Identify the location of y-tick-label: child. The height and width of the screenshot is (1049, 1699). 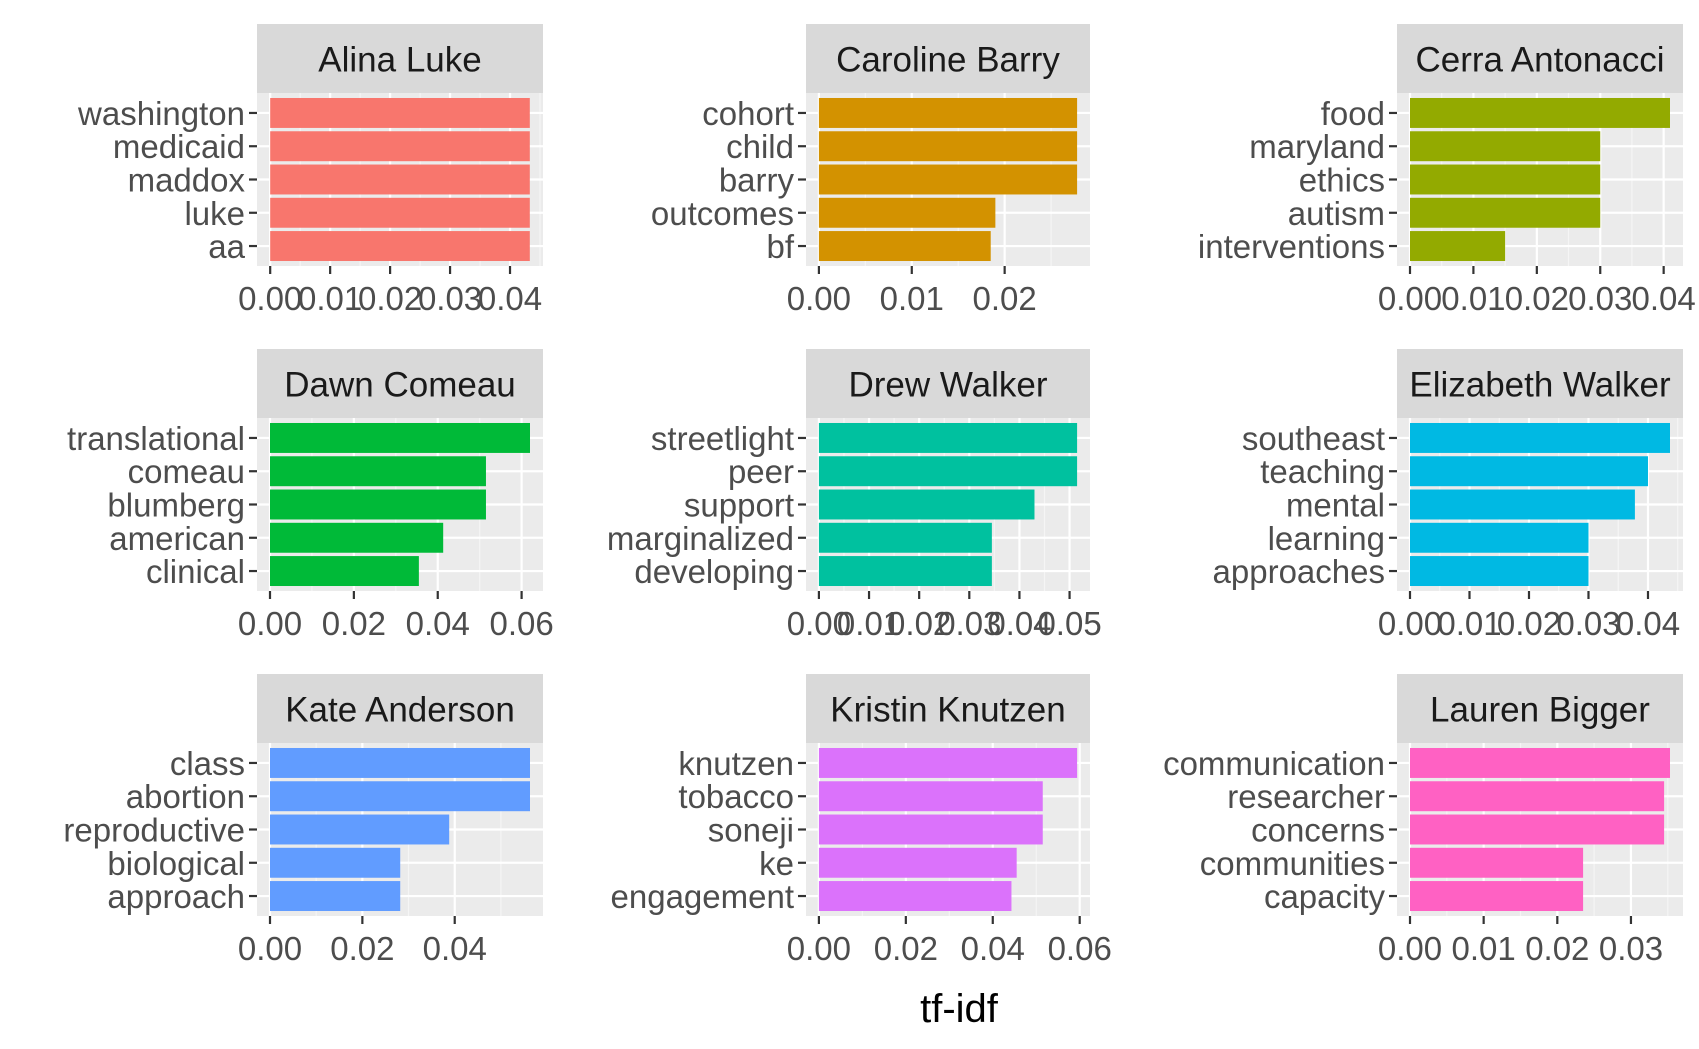
(760, 146).